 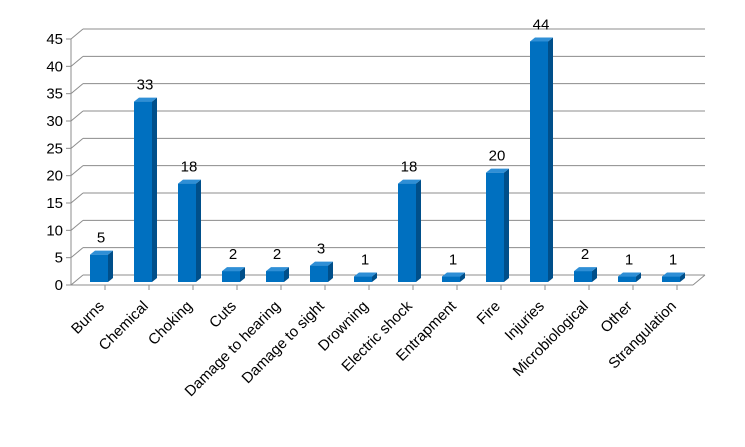 I want to click on bar-other, so click(x=629, y=277).